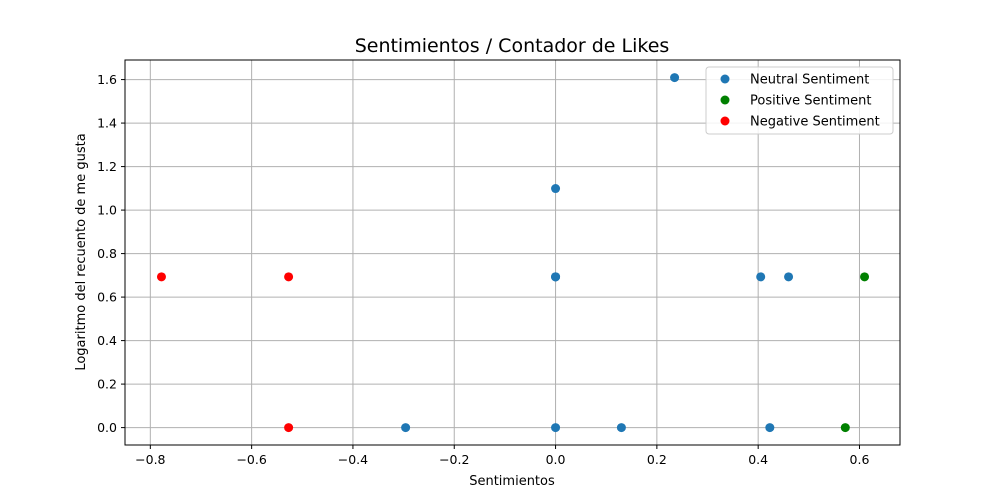 The width and height of the screenshot is (1000, 500). I want to click on y-tick-label: 1.4, so click(107, 123).